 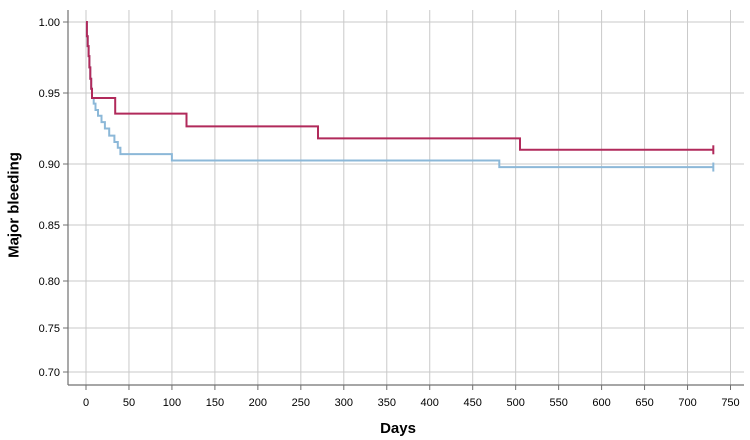 I want to click on y-tick-label: 0.90, so click(x=49, y=165).